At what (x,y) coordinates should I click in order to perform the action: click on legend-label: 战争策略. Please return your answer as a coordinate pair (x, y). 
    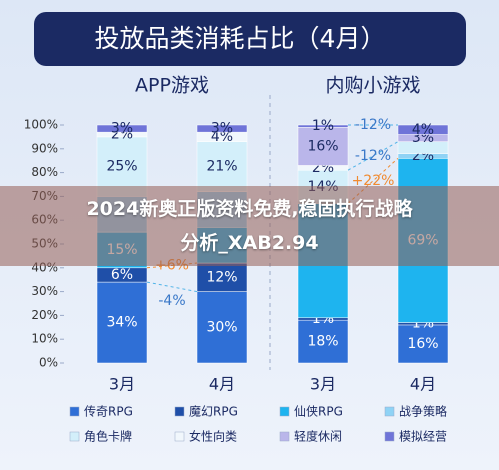
    Looking at the image, I should click on (423, 411).